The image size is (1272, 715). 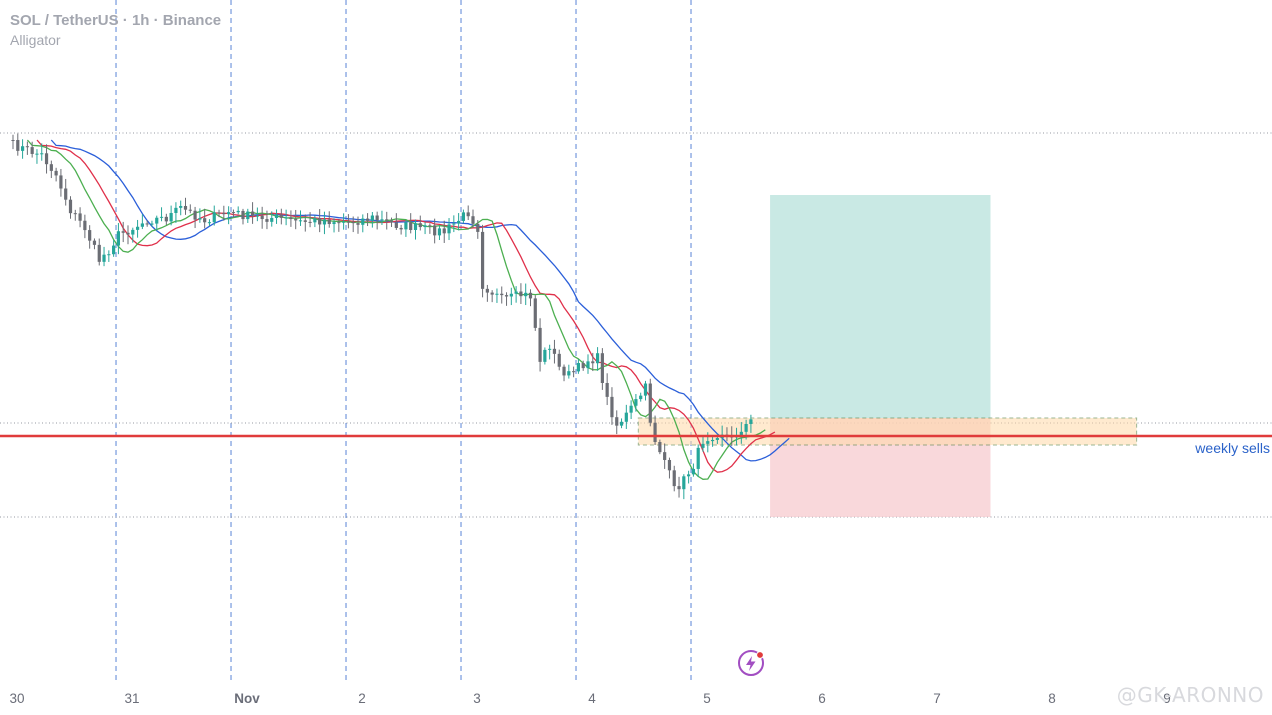 What do you see at coordinates (1190, 695) in the screenshot?
I see `watermark-text: @GK-ARONNO` at bounding box center [1190, 695].